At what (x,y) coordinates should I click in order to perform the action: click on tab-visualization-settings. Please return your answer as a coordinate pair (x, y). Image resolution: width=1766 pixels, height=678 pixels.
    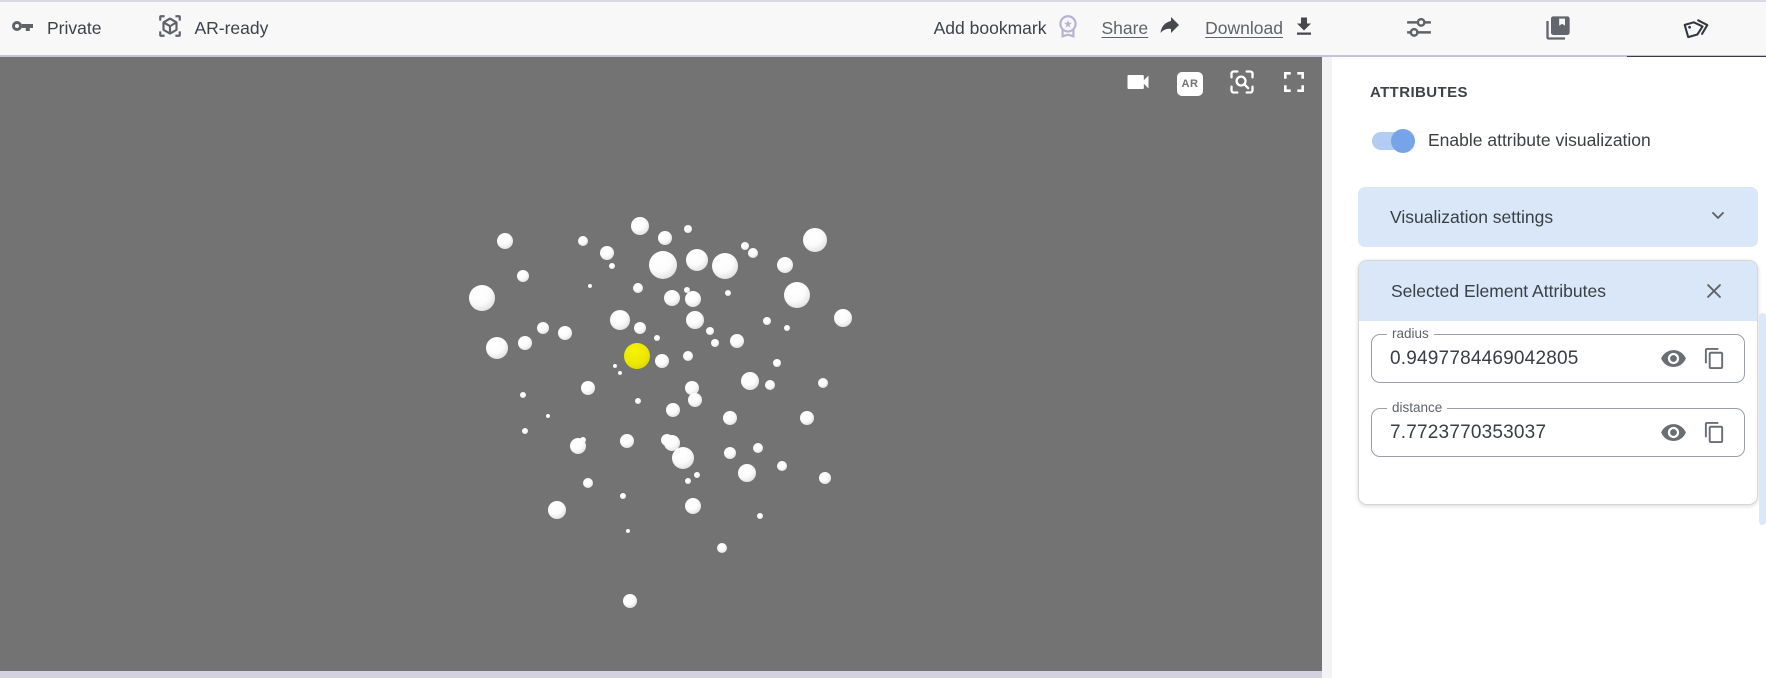
    Looking at the image, I should click on (1418, 30).